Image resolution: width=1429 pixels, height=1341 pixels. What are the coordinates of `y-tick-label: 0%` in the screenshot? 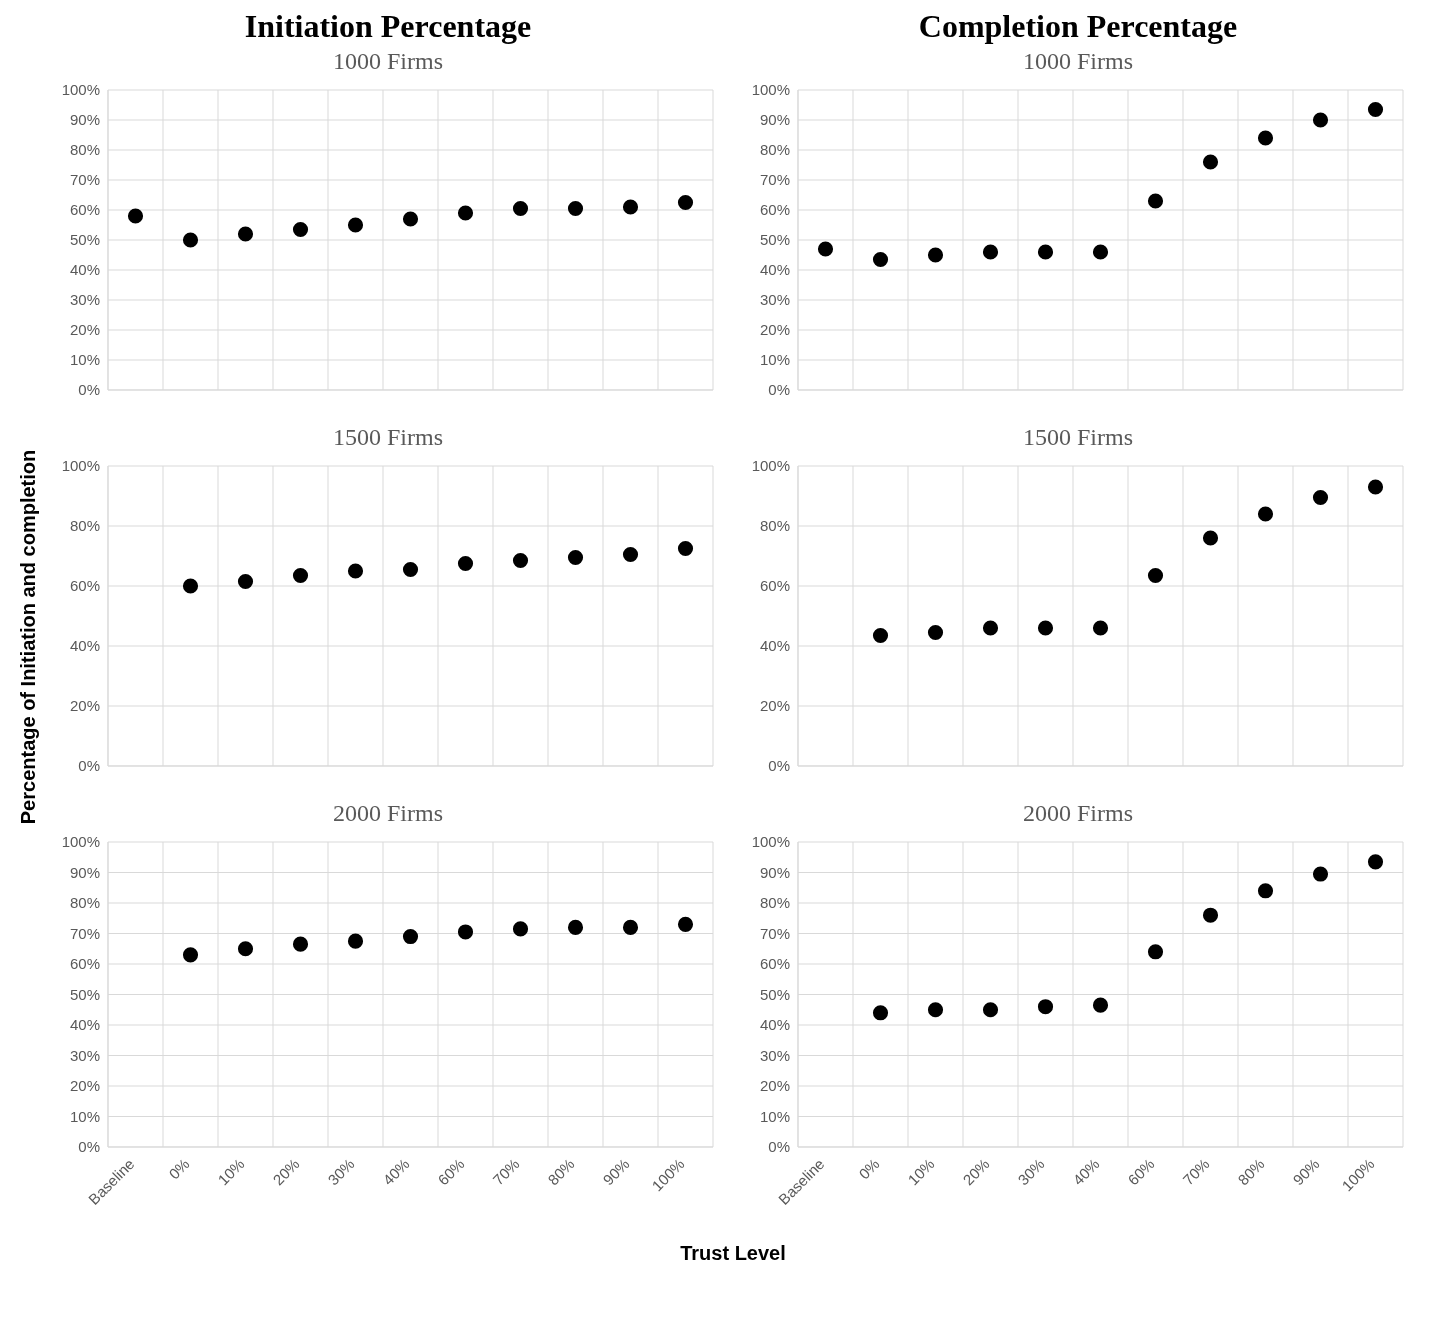 It's located at (779, 1147).